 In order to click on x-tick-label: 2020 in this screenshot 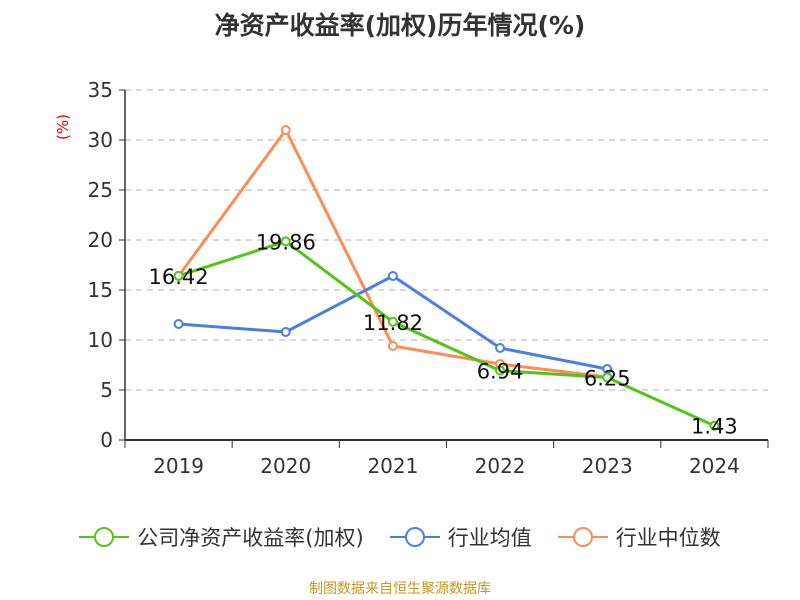, I will do `click(285, 466)`.